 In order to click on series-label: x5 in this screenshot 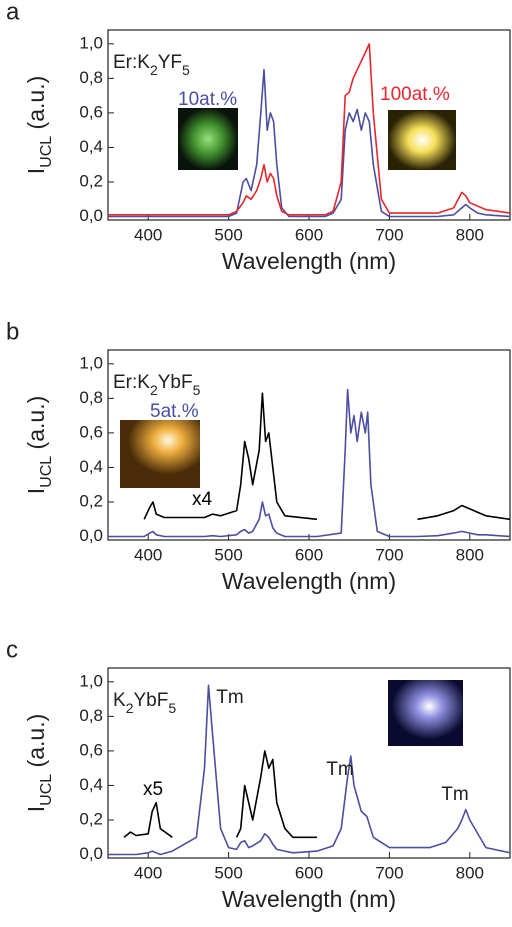, I will do `click(153, 789)`.